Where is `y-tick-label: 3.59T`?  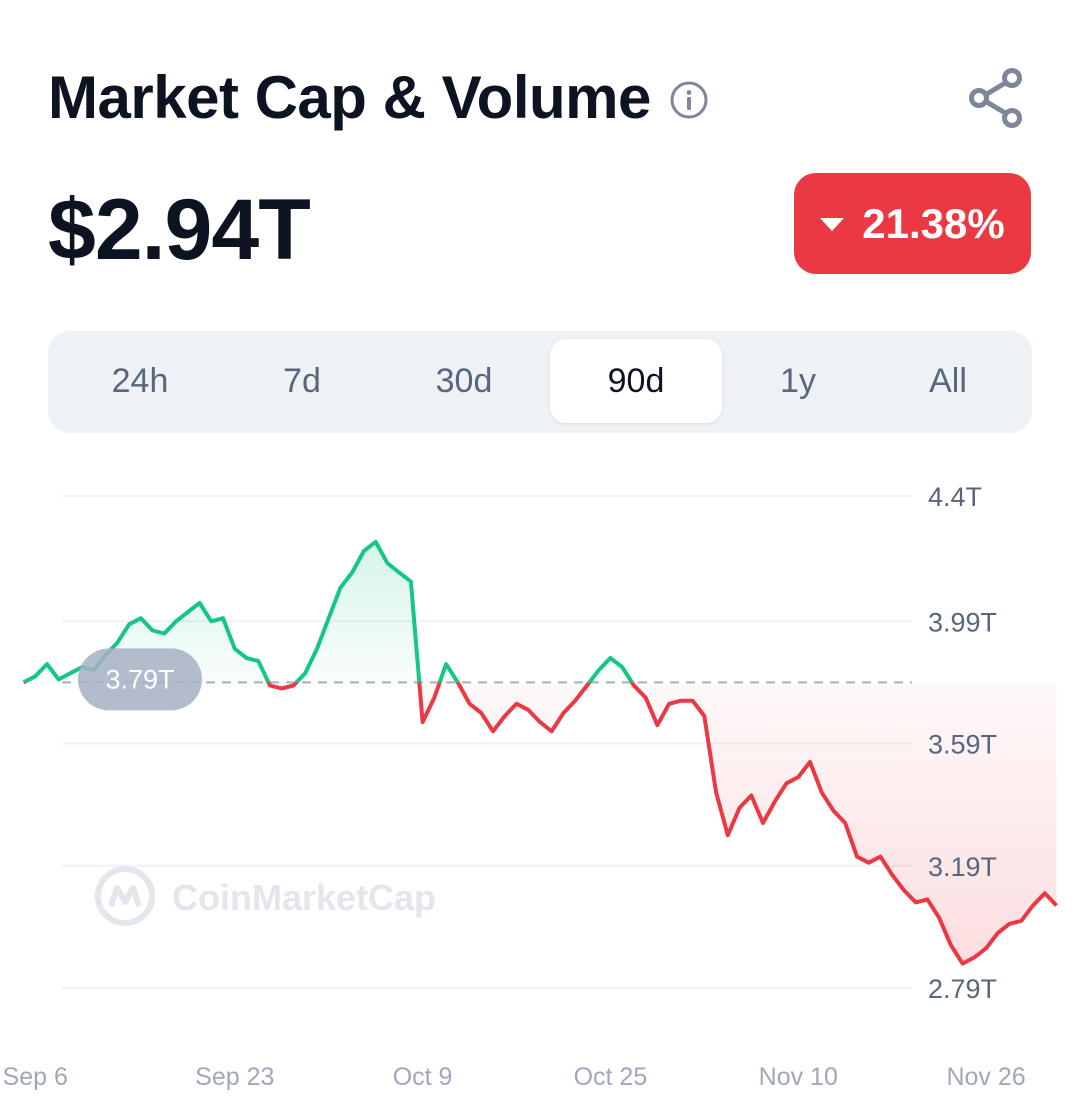
y-tick-label: 3.59T is located at coordinates (962, 745).